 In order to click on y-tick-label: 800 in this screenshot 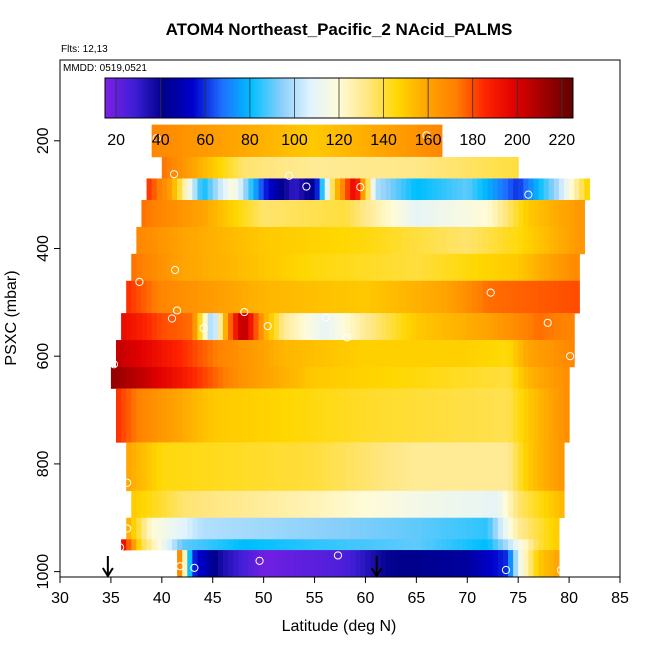, I will do `click(43, 463)`.